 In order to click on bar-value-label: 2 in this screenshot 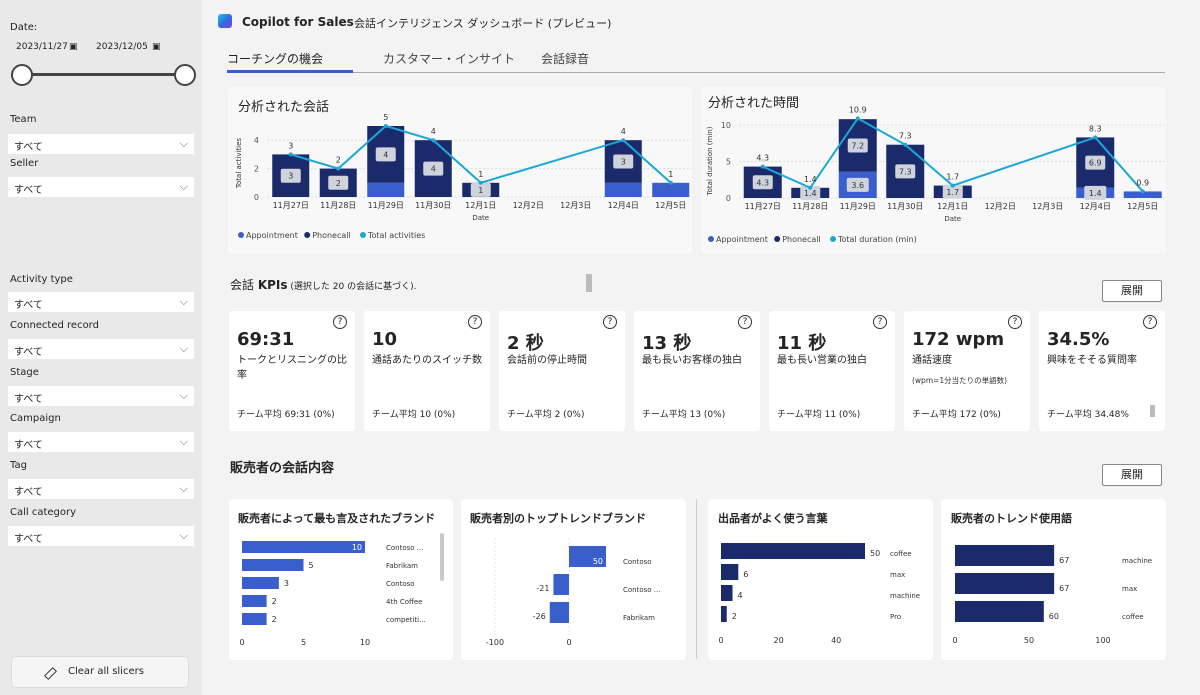, I will do `click(734, 616)`.